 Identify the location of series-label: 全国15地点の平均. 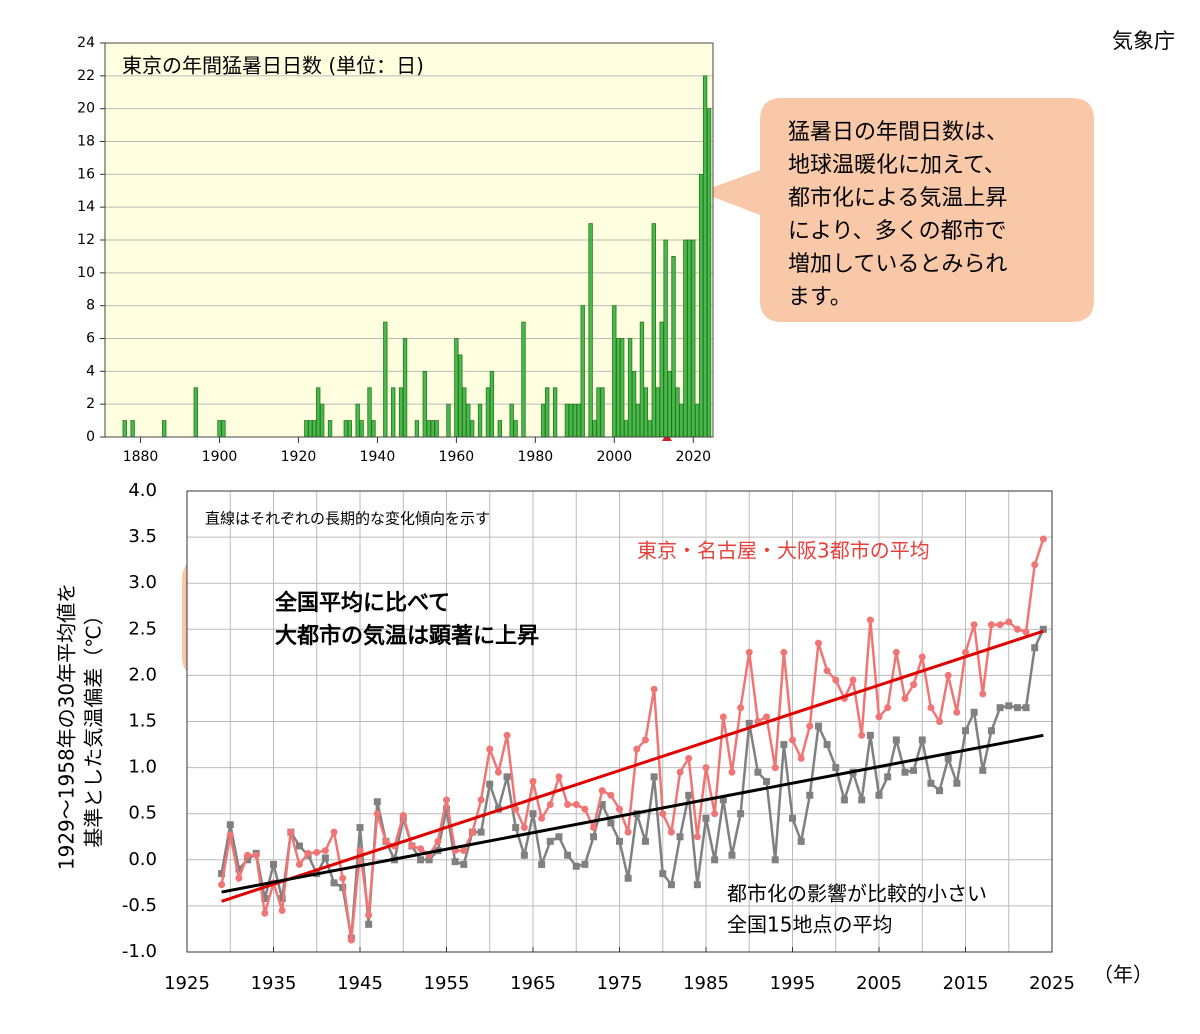
(809, 925).